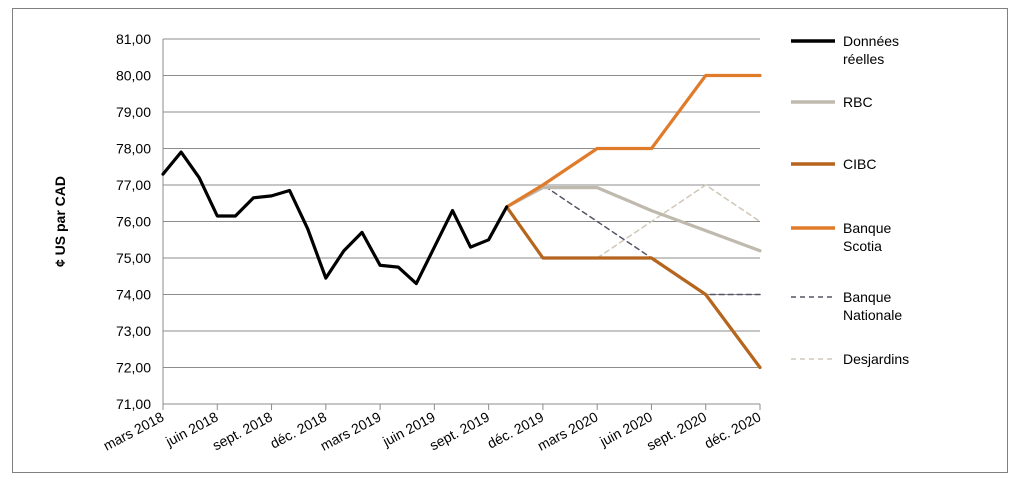  I want to click on series-line-rbc, so click(633, 219).